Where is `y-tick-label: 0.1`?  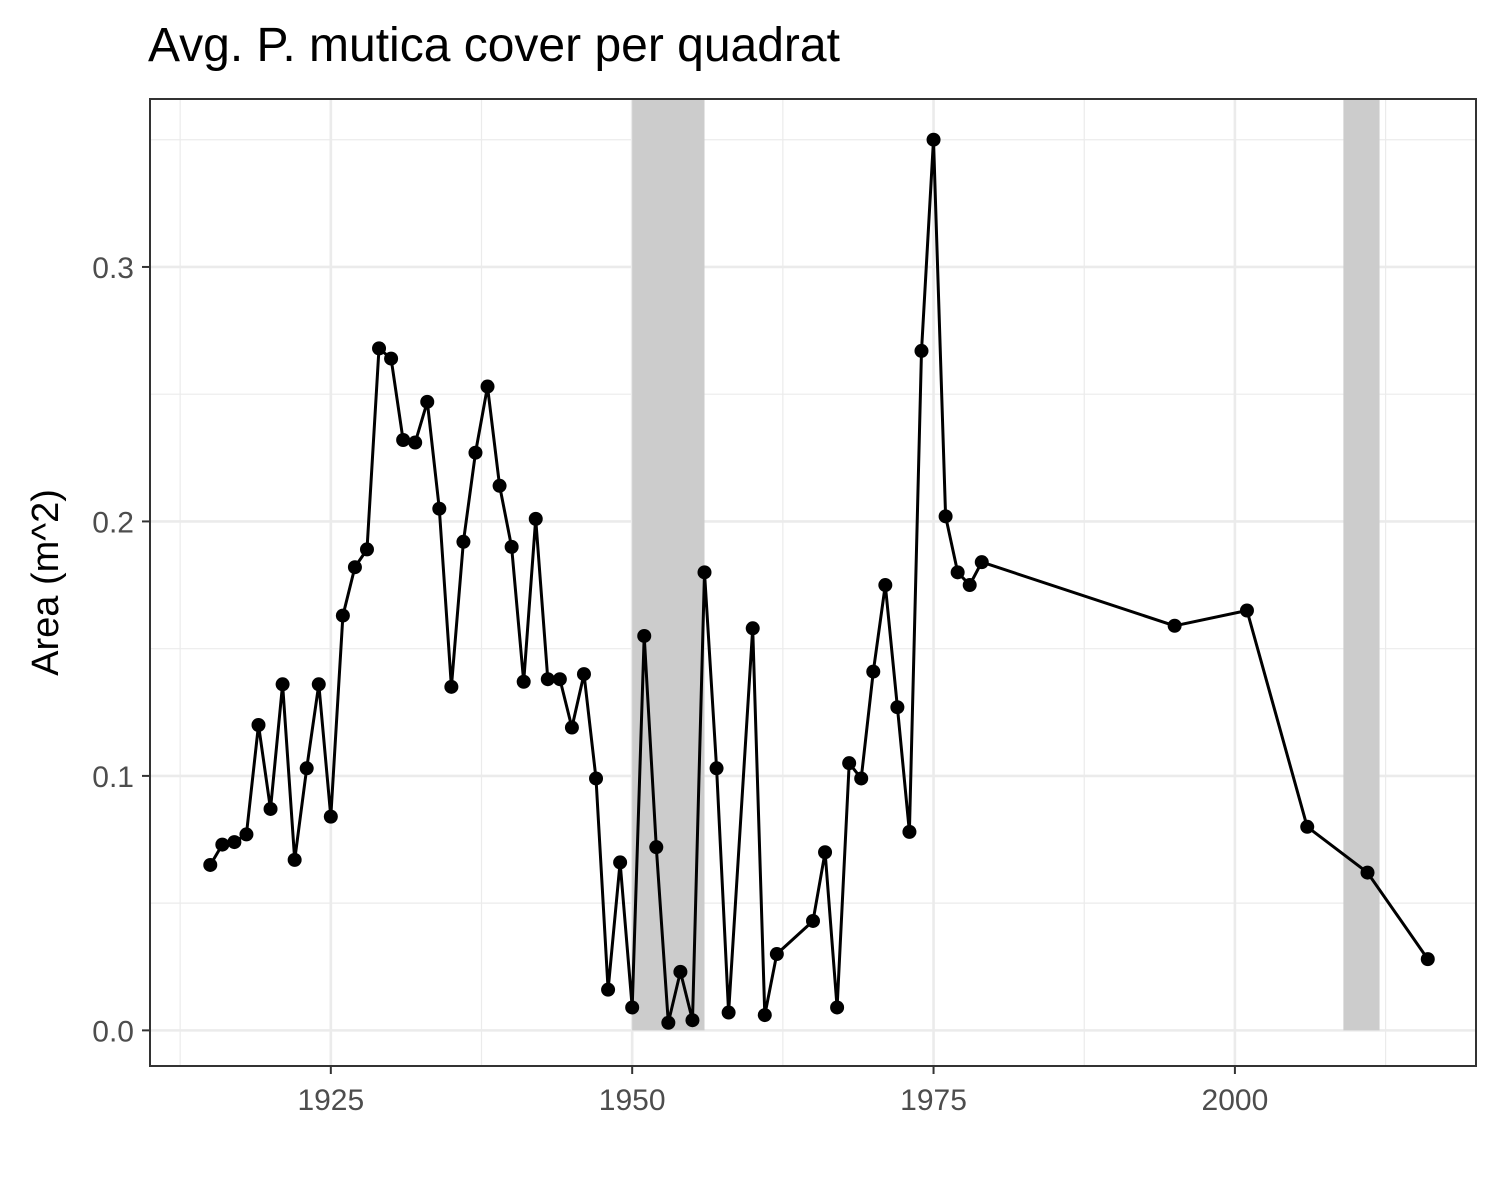
y-tick-label: 0.1 is located at coordinates (113, 777).